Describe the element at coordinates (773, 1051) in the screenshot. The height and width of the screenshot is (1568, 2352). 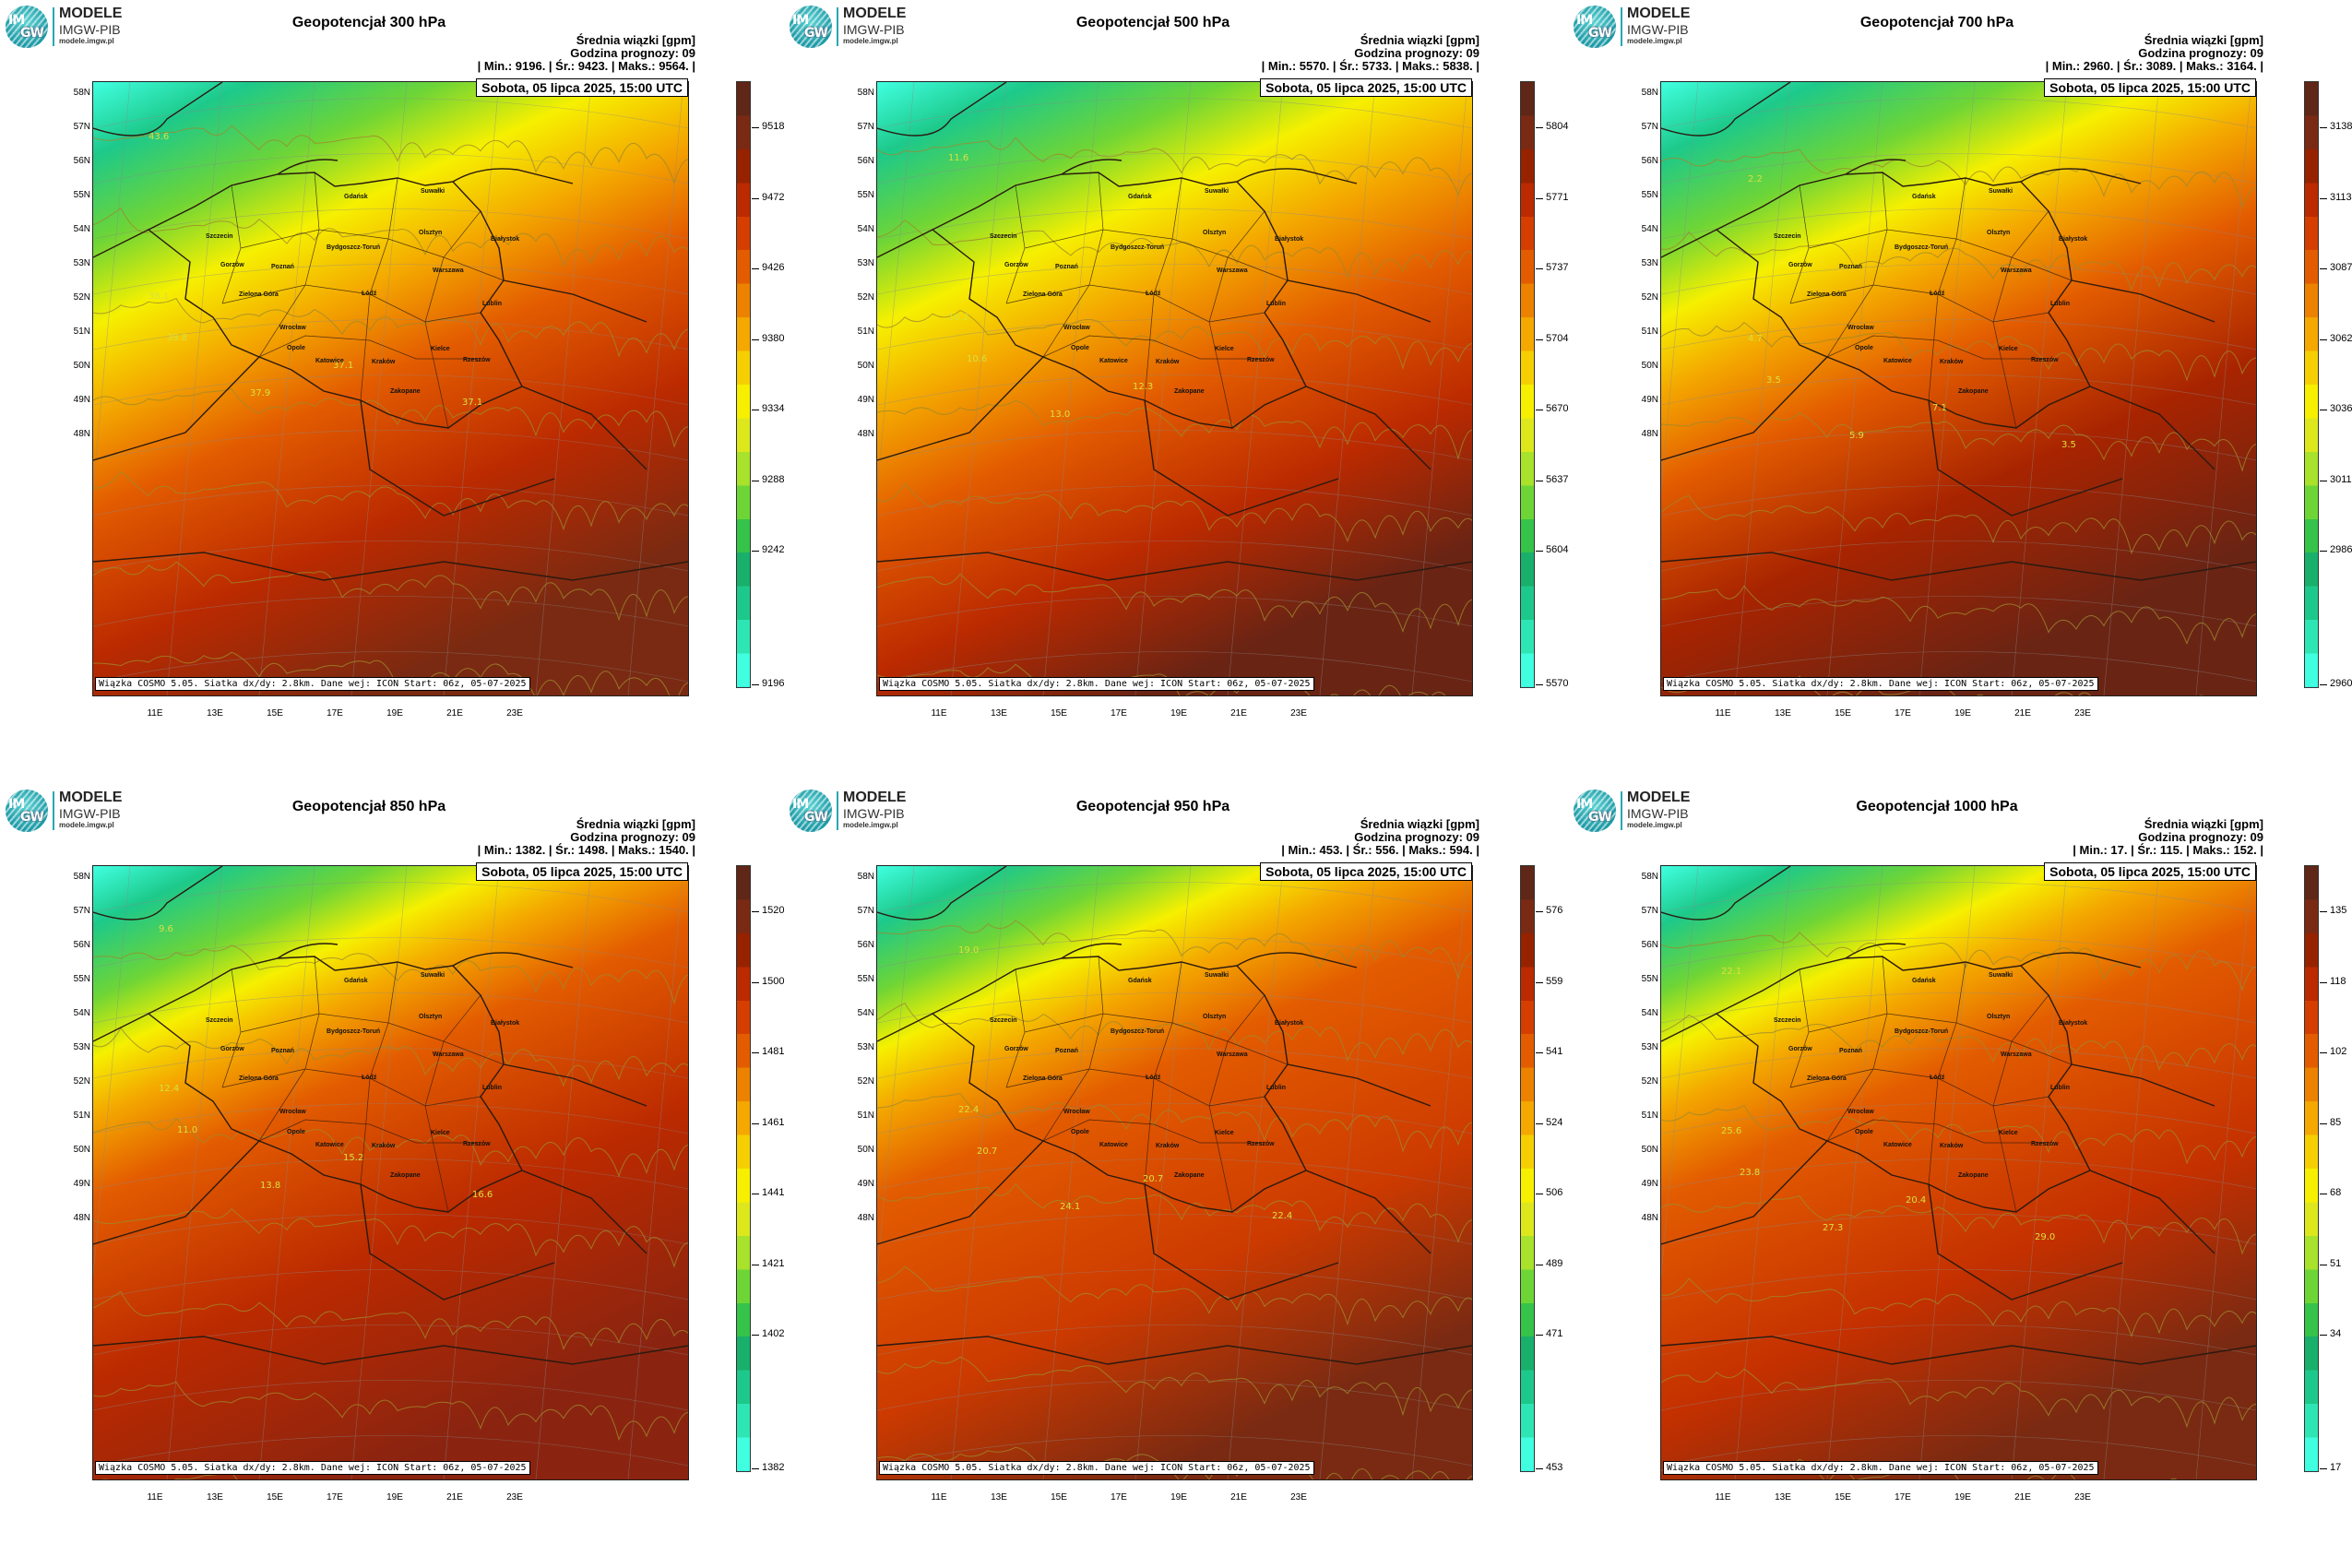
I see `colorbar-label: 1481` at that location.